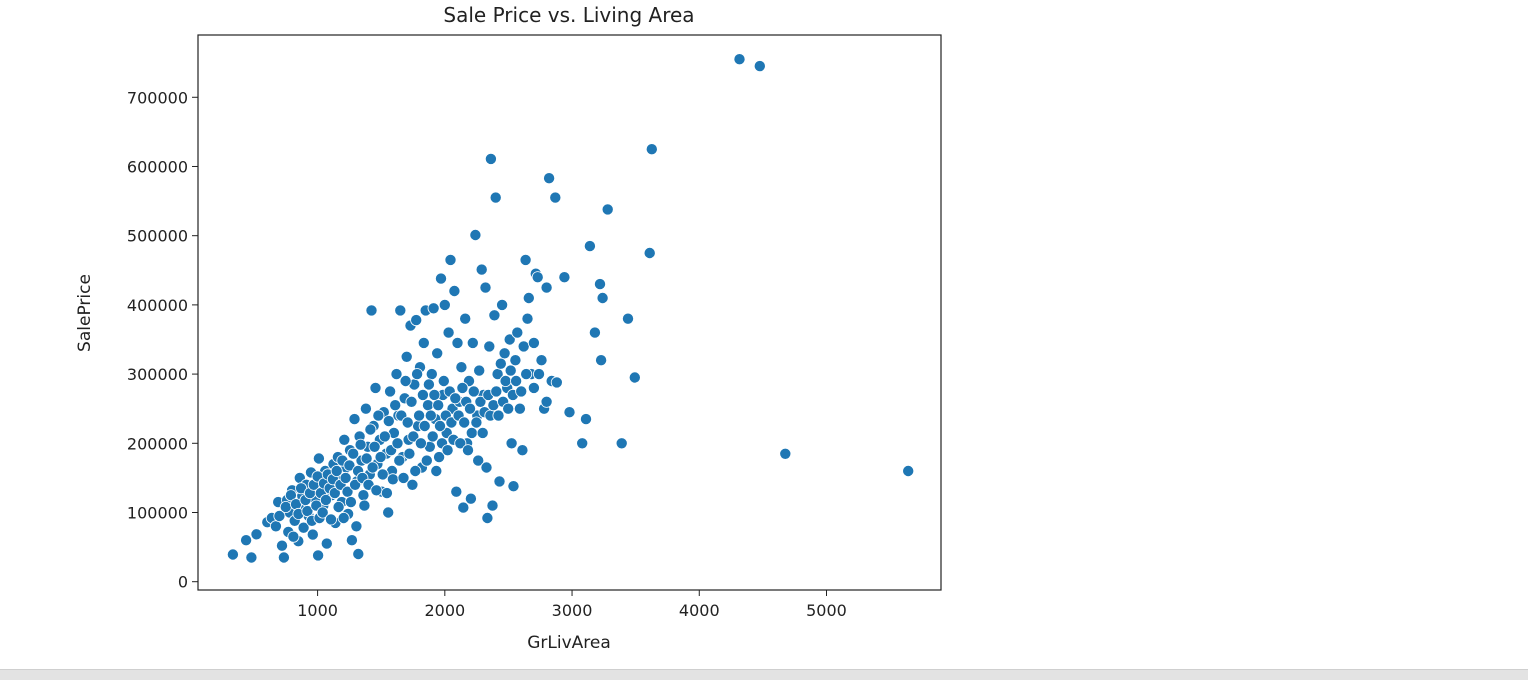 This screenshot has width=1528, height=680. Describe the element at coordinates (157, 443) in the screenshot. I see `y-tick-label: 200000` at that location.